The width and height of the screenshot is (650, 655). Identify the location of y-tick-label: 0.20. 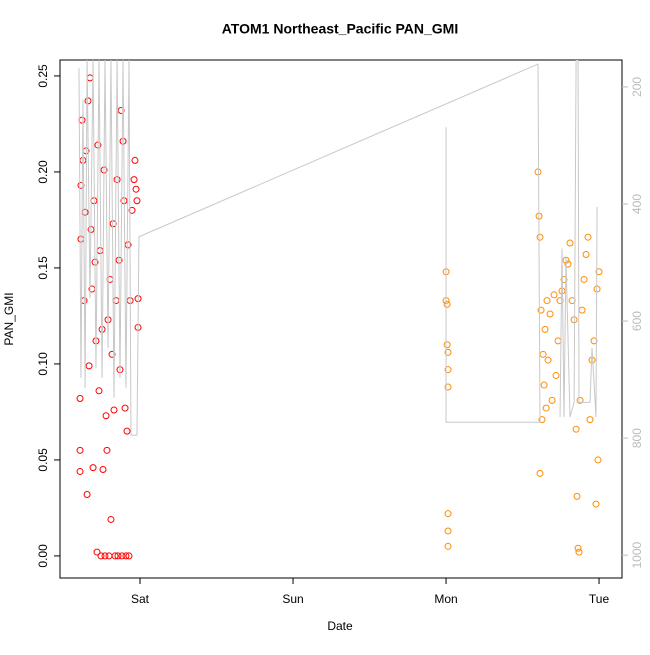
(43, 172).